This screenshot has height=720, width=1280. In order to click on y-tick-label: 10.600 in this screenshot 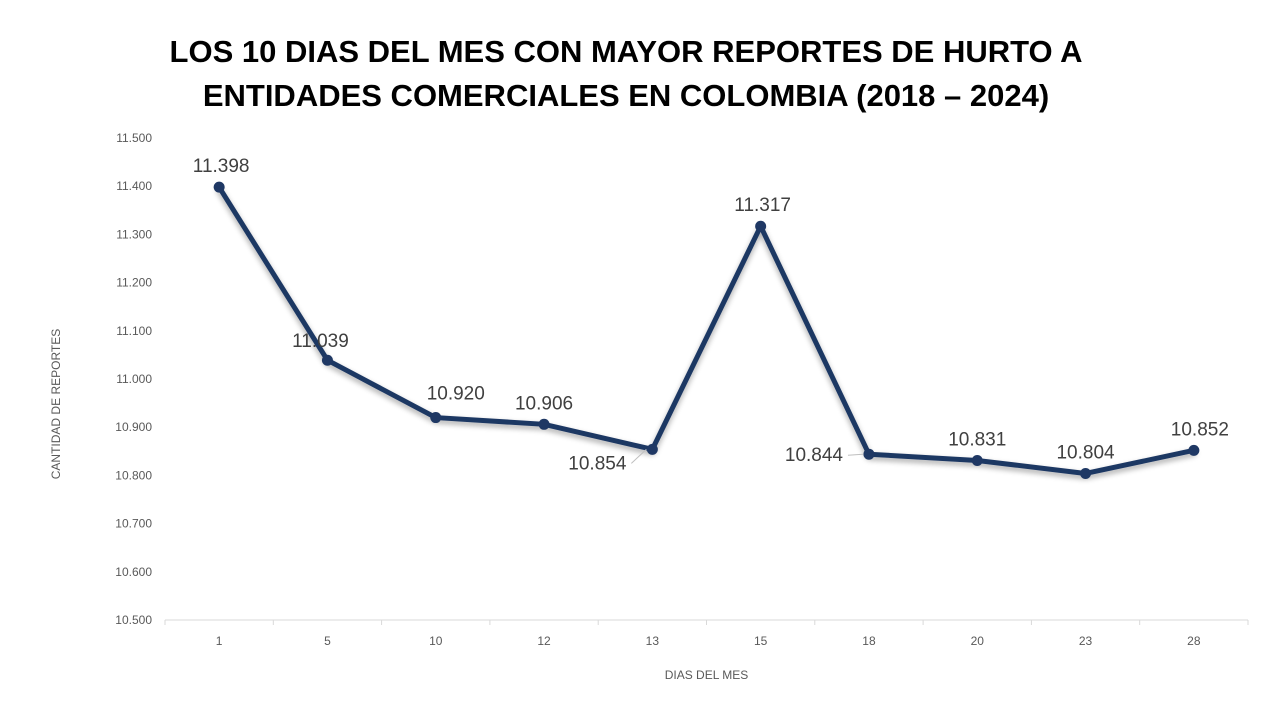, I will do `click(133, 572)`.